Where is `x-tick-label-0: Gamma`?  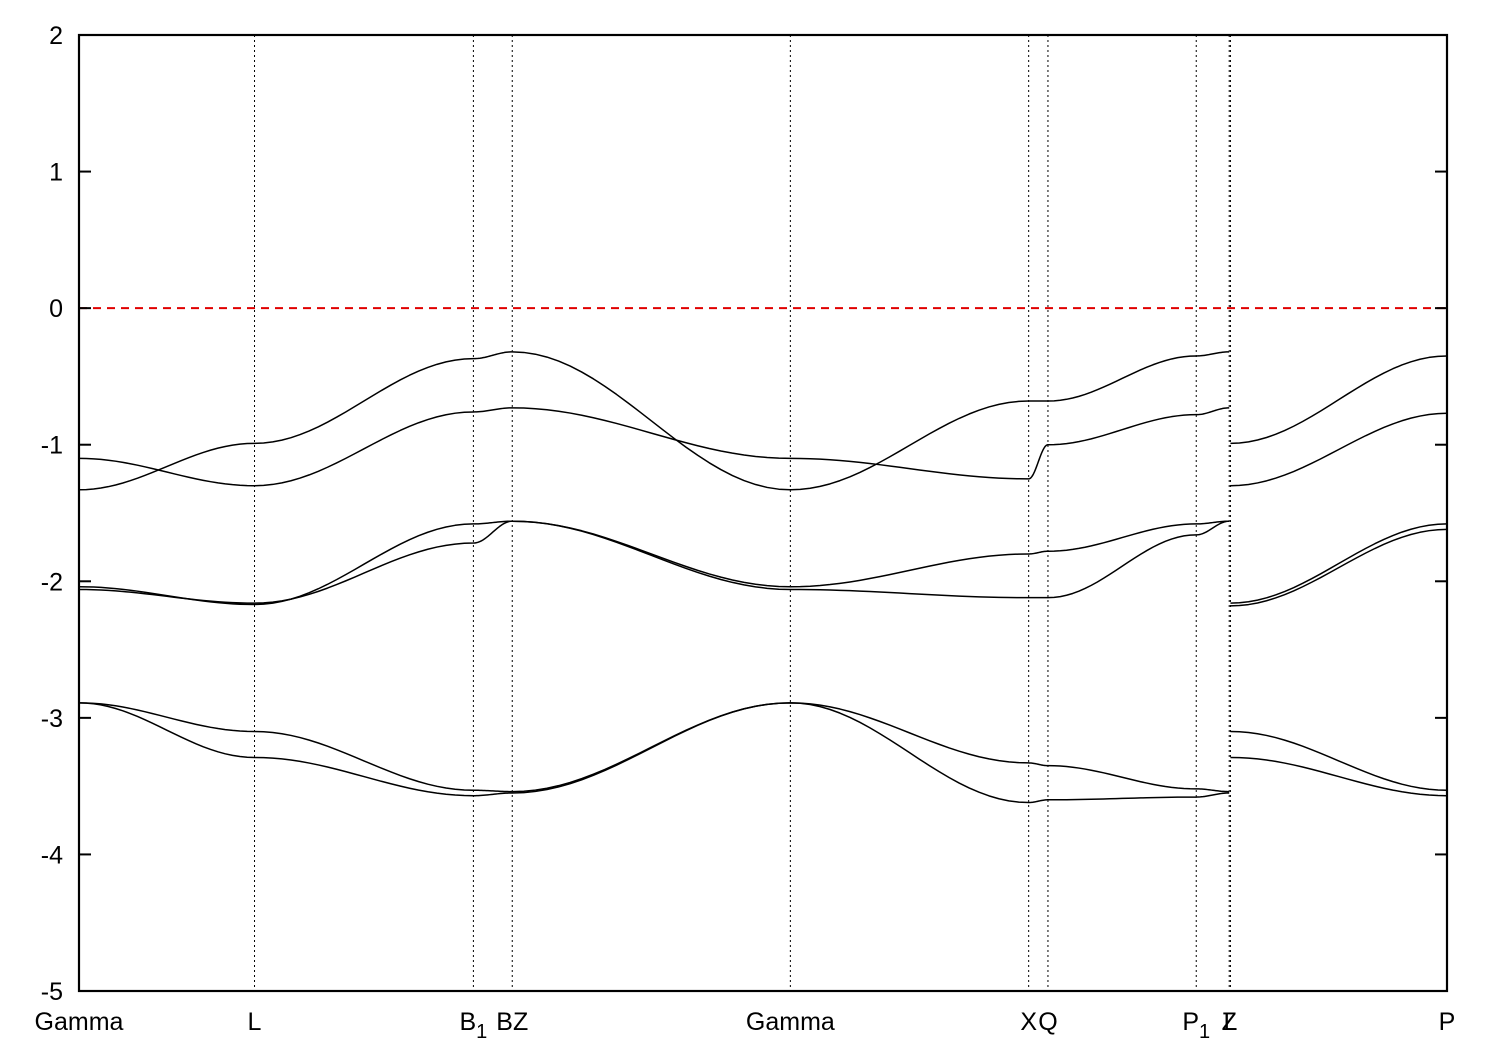
x-tick-label-0: Gamma is located at coordinates (79, 1022).